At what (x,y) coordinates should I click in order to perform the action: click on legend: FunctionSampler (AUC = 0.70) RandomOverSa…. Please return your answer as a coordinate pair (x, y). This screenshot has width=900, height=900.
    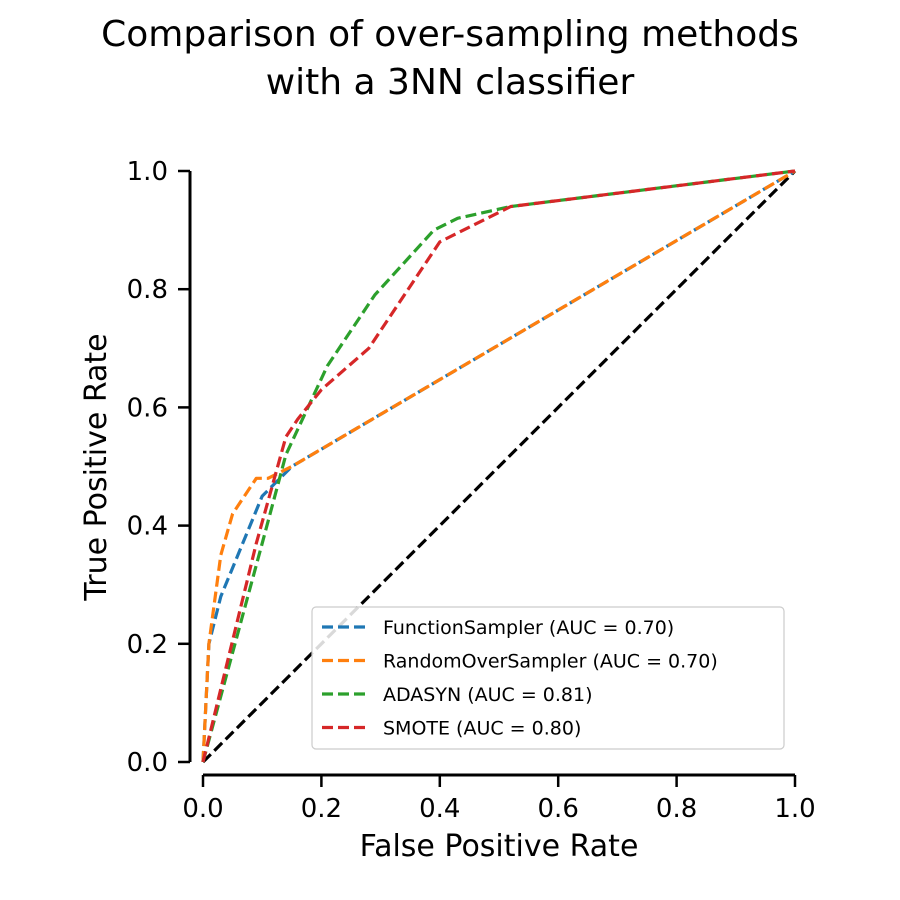
    Looking at the image, I should click on (548, 678).